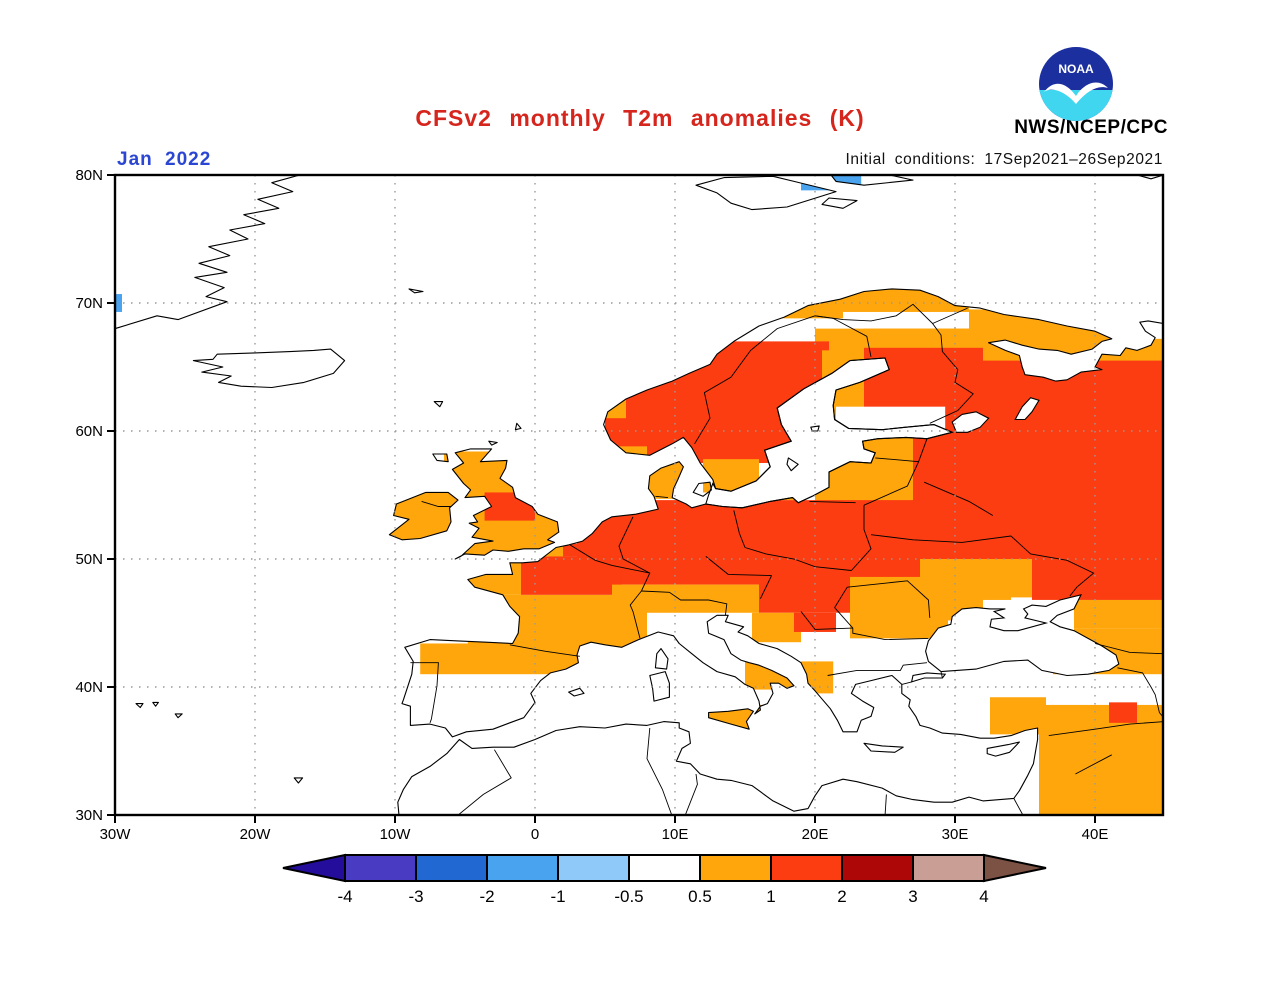 The image size is (1280, 989). Describe the element at coordinates (640, 118) in the screenshot. I see `chart-title: CFSv2 monthly T2m anomalies (K)` at that location.